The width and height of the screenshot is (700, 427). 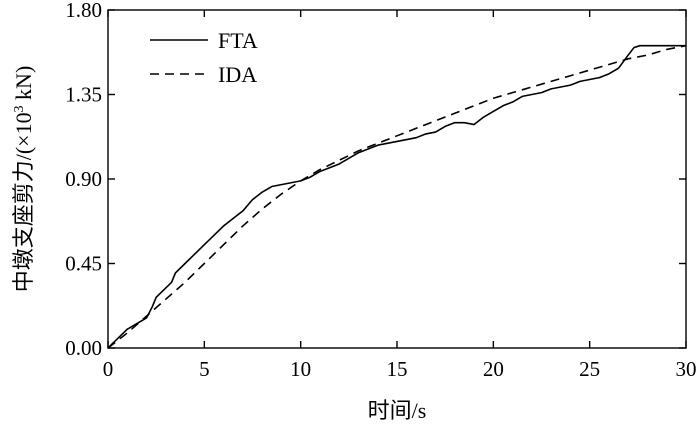 What do you see at coordinates (397, 410) in the screenshot?
I see `x-axis-label: 时间/s` at bounding box center [397, 410].